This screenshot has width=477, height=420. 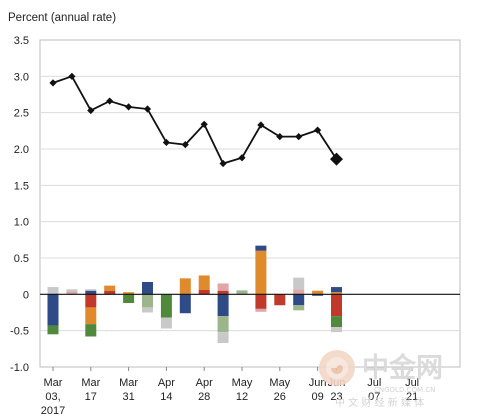 What do you see at coordinates (194, 294) in the screenshot?
I see `bar-series` at bounding box center [194, 294].